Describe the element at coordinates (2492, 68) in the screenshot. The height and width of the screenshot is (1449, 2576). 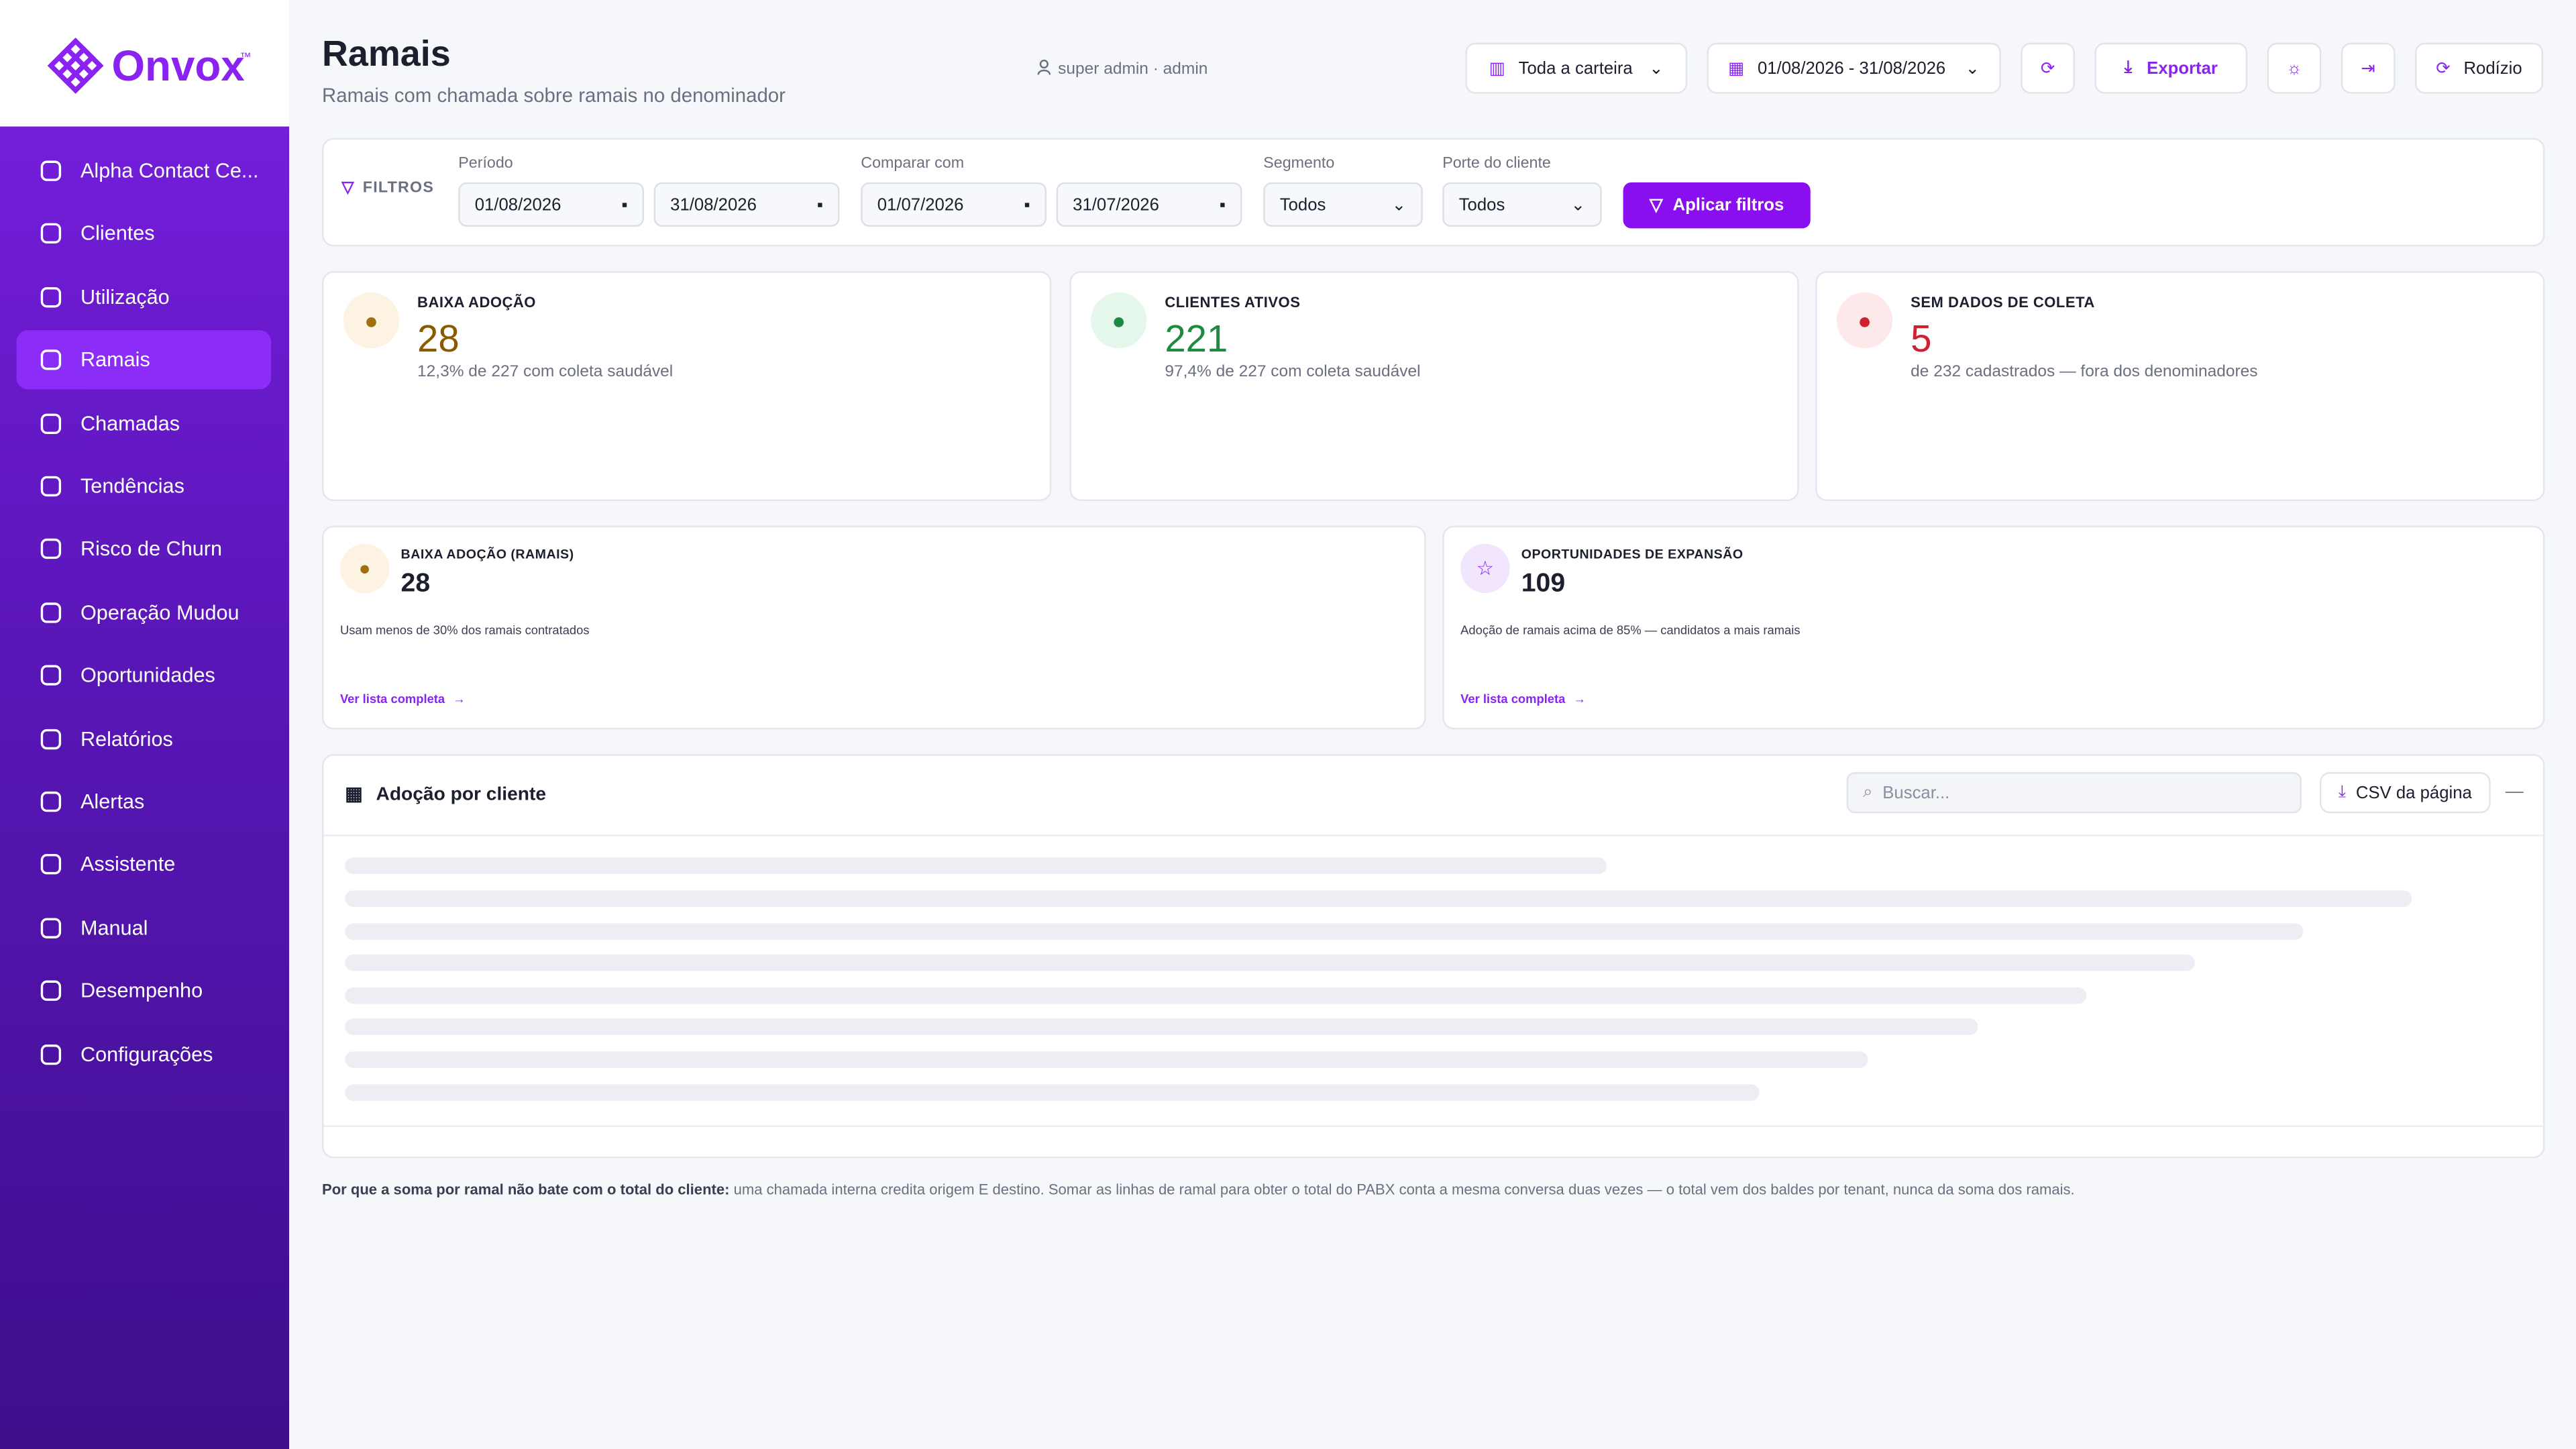
I see `rotate-text: Rodízio` at that location.